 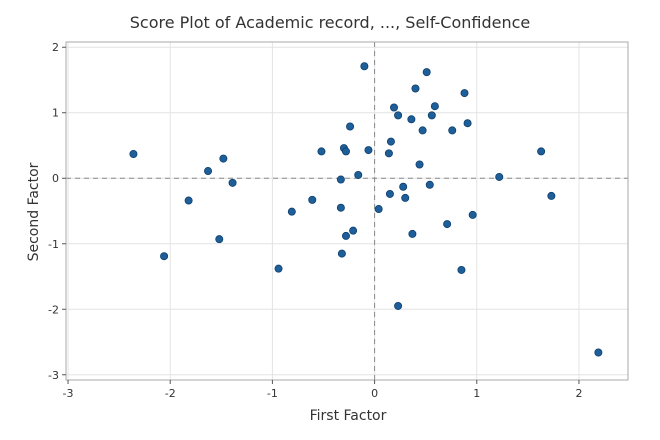 What do you see at coordinates (578, 393) in the screenshot?
I see `x-tick-label: 2` at bounding box center [578, 393].